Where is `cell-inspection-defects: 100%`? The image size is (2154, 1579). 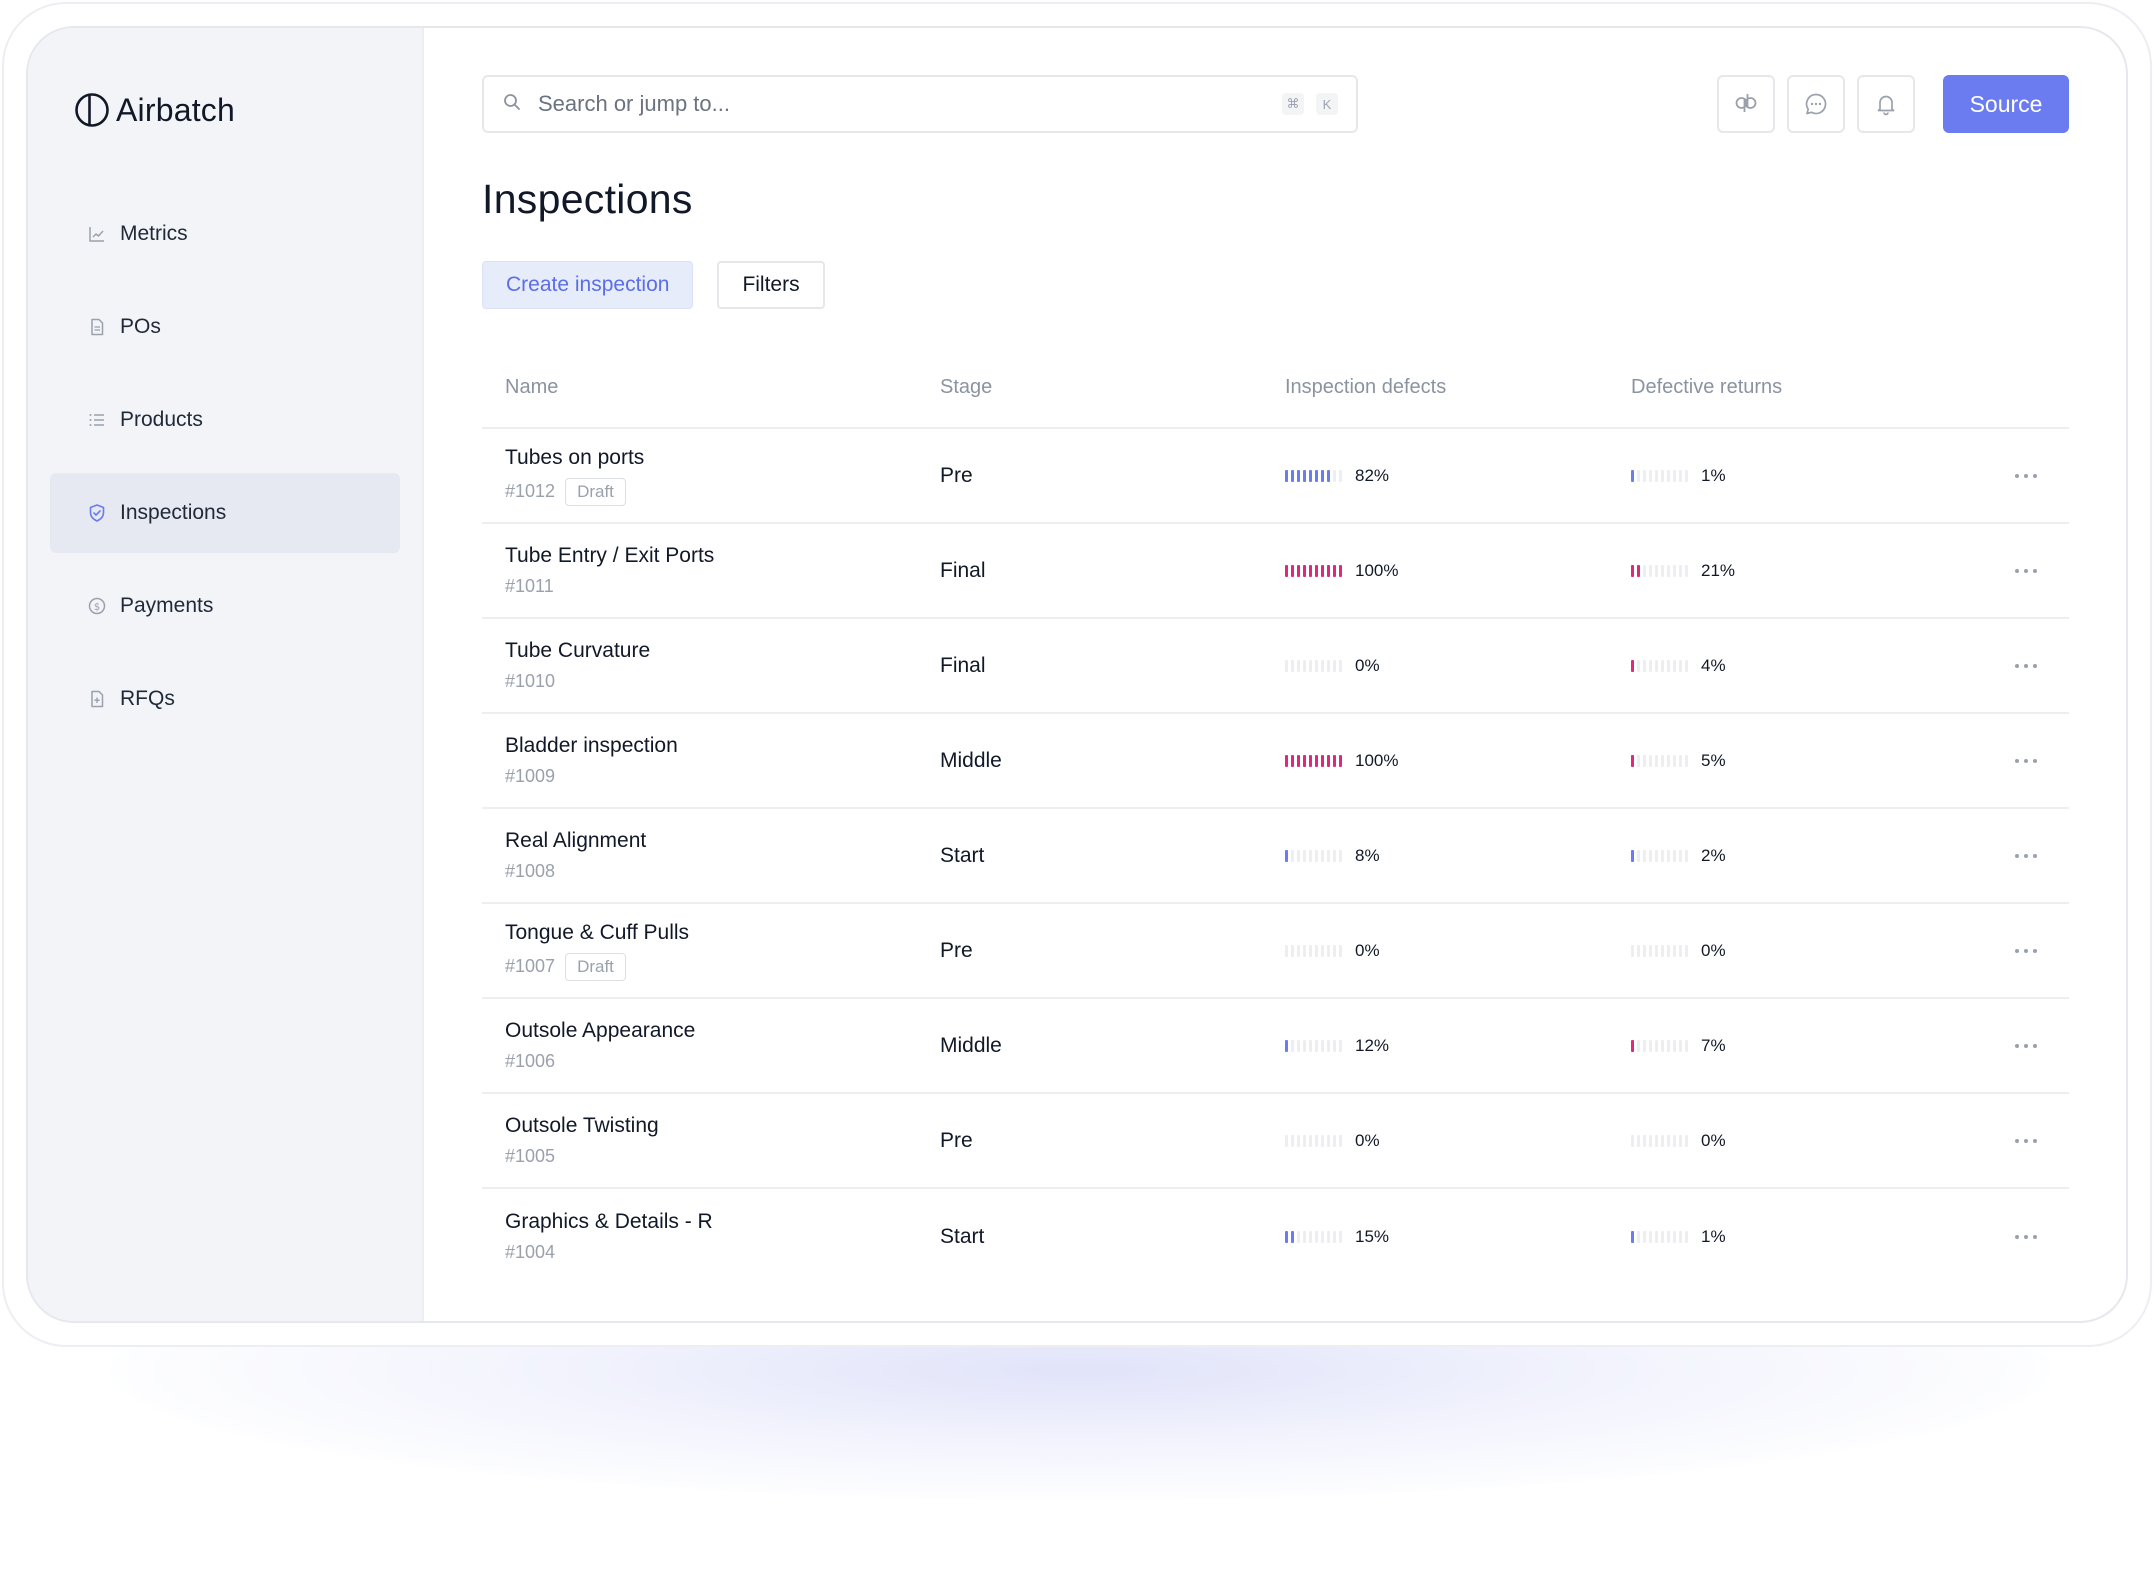
cell-inspection-defects: 100% is located at coordinates (1458, 571).